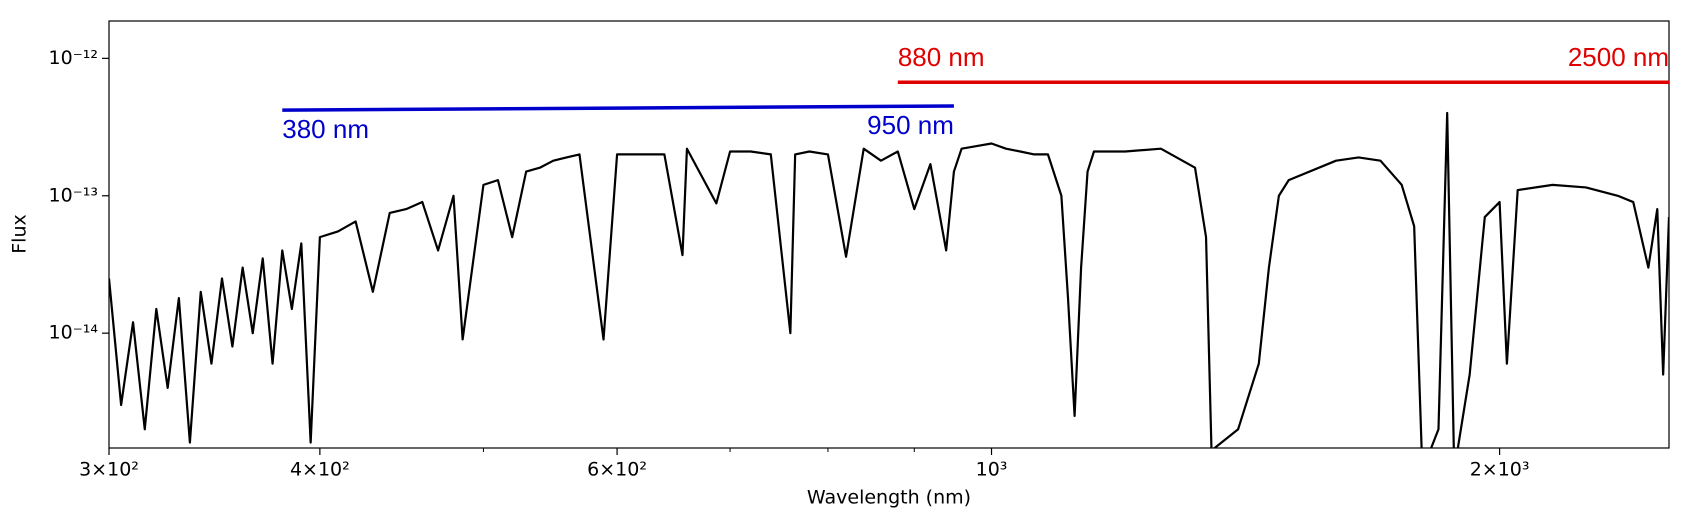 The width and height of the screenshot is (1681, 512). Describe the element at coordinates (320, 470) in the screenshot. I see `x-tick-label: 4×10²` at that location.